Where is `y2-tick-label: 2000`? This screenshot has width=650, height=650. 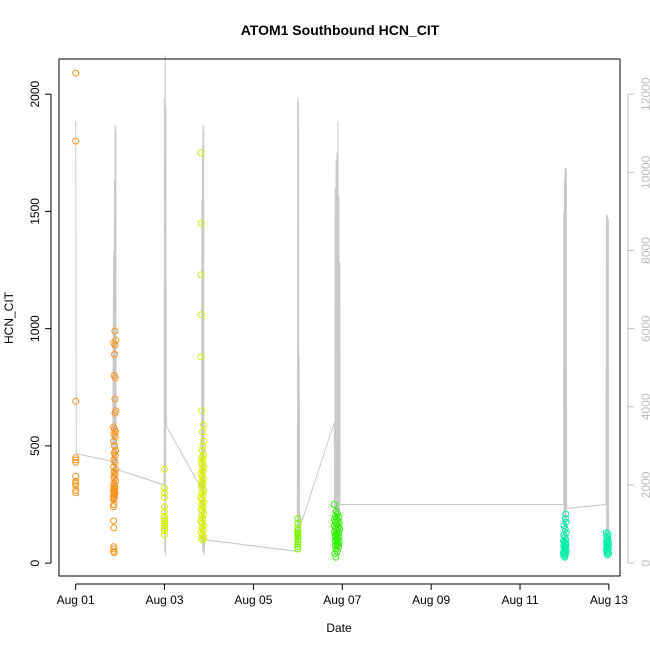 y2-tick-label: 2000 is located at coordinates (644, 484).